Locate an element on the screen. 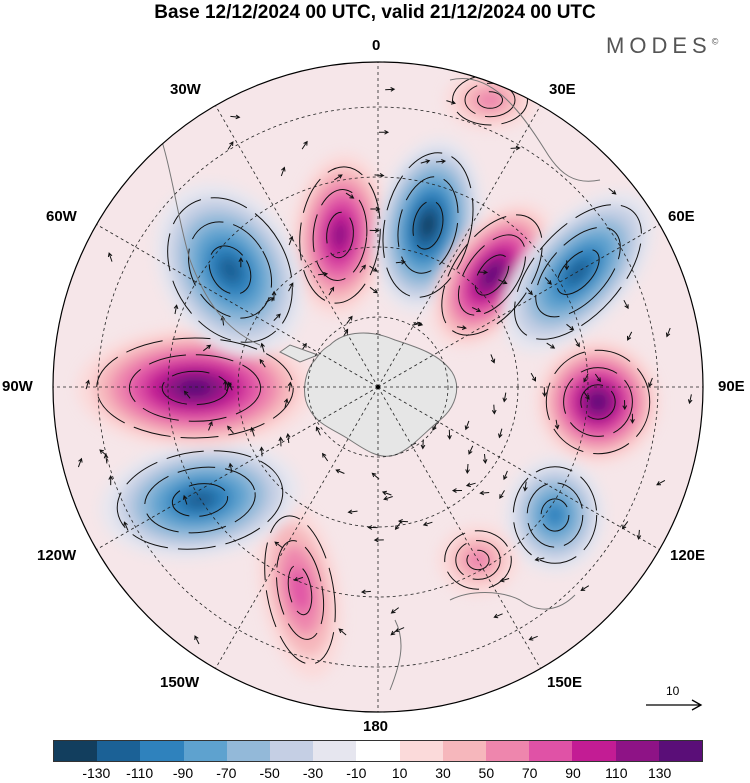 Image resolution: width=750 pixels, height=783 pixels. brand-name: MODES is located at coordinates (659, 45).